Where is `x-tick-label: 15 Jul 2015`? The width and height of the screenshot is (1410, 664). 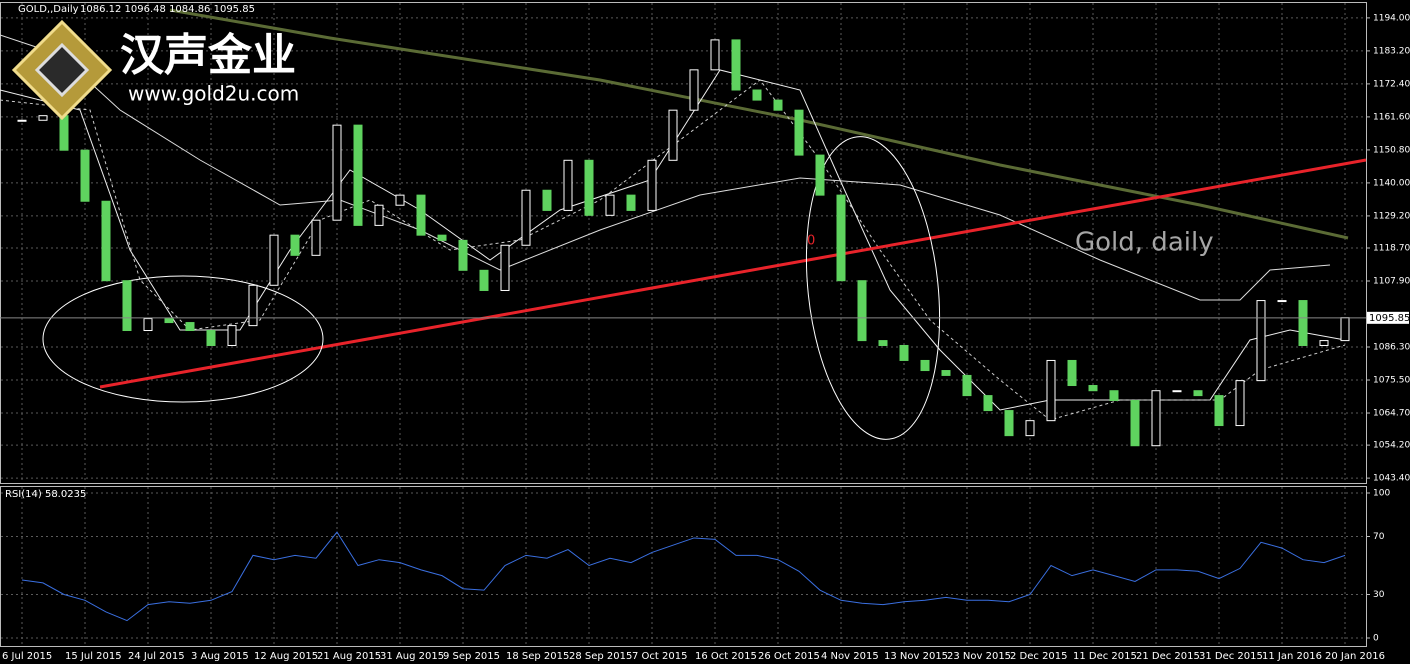 x-tick-label: 15 Jul 2015 is located at coordinates (93, 656).